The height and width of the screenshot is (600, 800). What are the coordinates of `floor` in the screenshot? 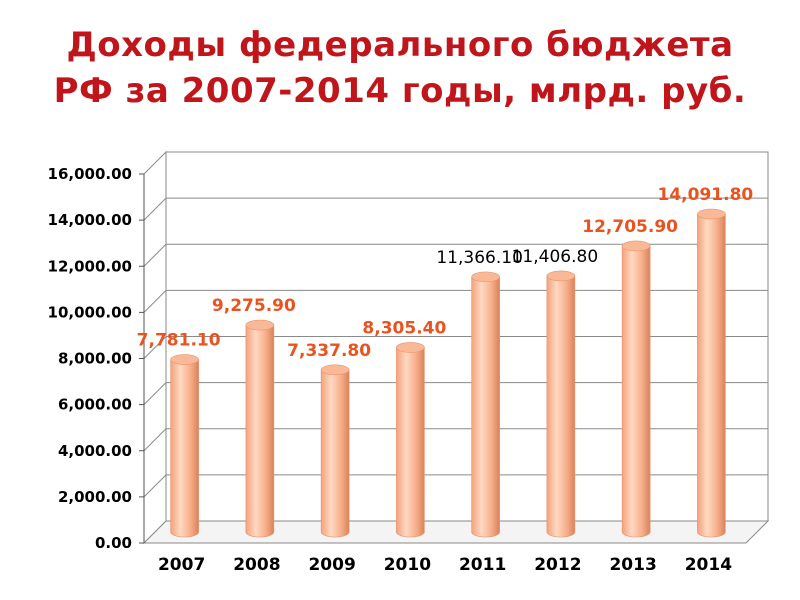 It's located at (456, 532).